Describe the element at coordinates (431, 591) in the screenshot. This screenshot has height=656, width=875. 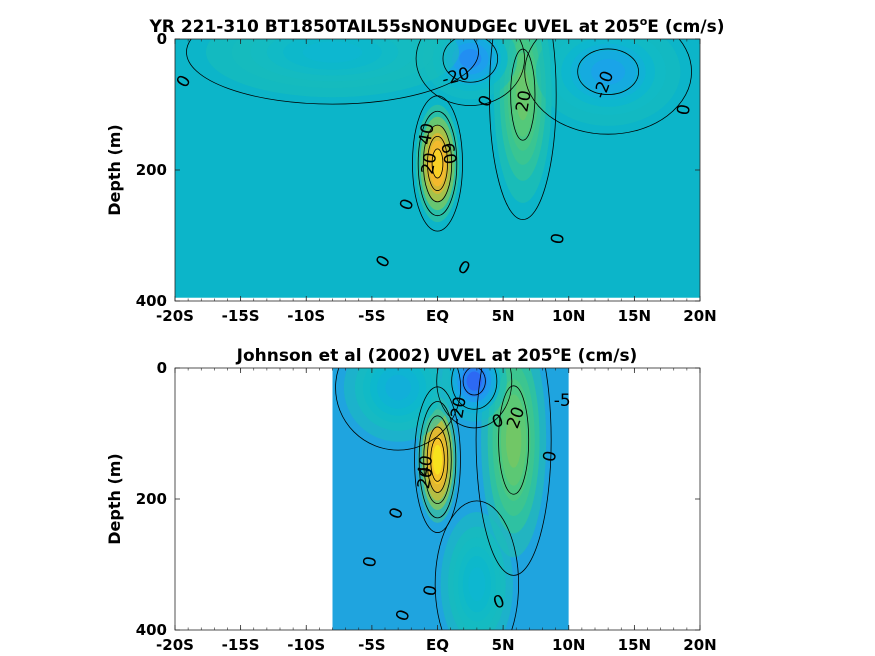
I see `contour-label-9: 0` at that location.